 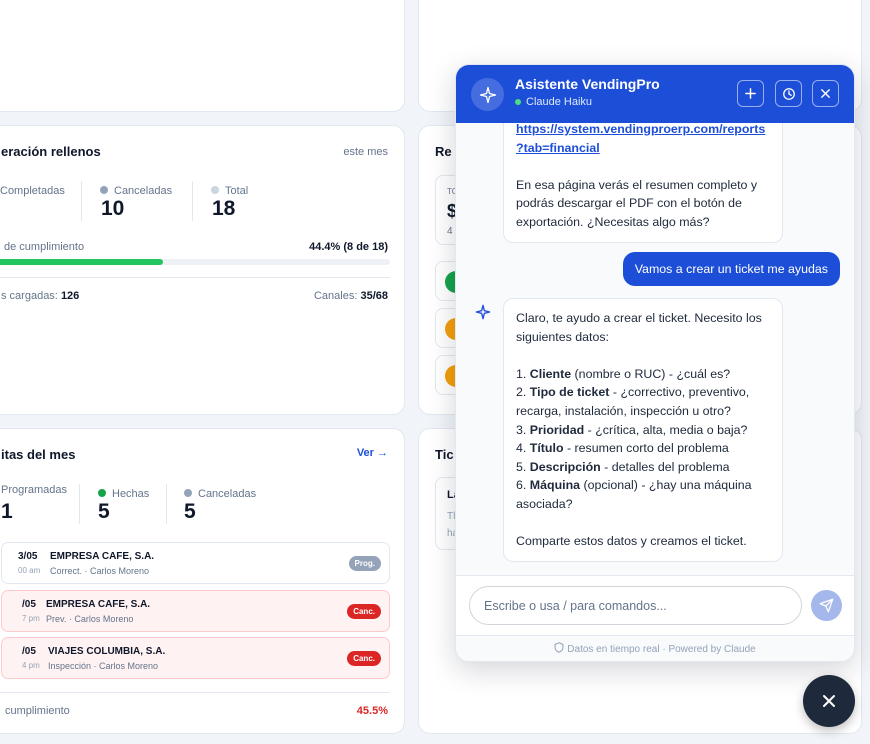 What do you see at coordinates (623, 373) in the screenshot?
I see `item-1: 1. Cliente (nombre o RUC) - ¿cuál es?` at bounding box center [623, 373].